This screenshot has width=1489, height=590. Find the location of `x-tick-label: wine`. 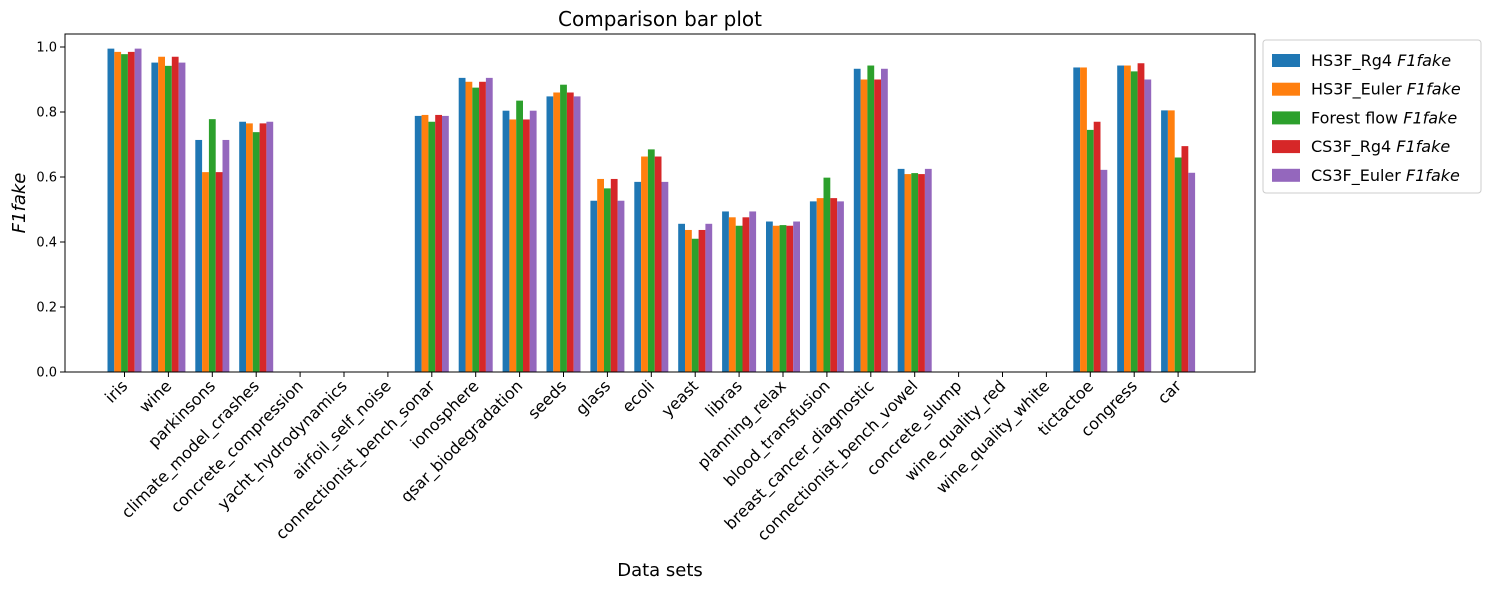

x-tick-label: wine is located at coordinates (155, 396).